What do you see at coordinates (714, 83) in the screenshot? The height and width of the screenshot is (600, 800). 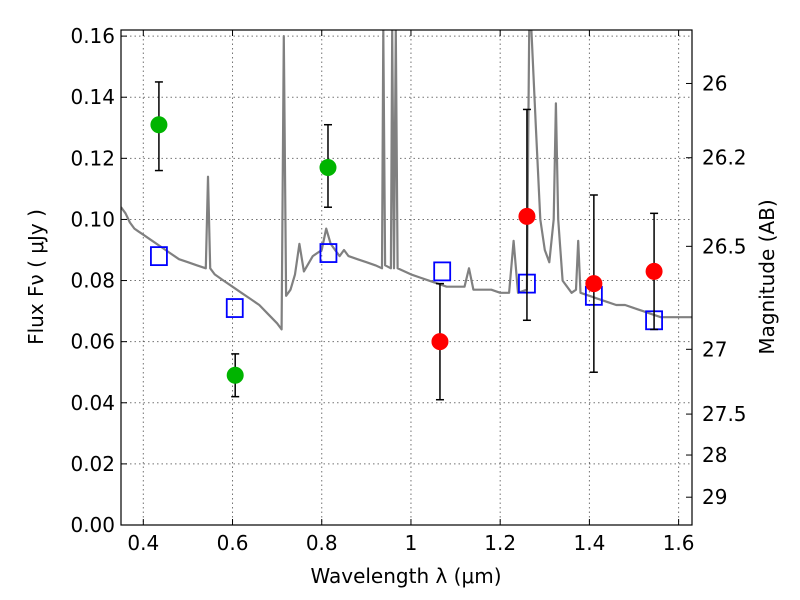 I see `right-tick-label: 26` at bounding box center [714, 83].